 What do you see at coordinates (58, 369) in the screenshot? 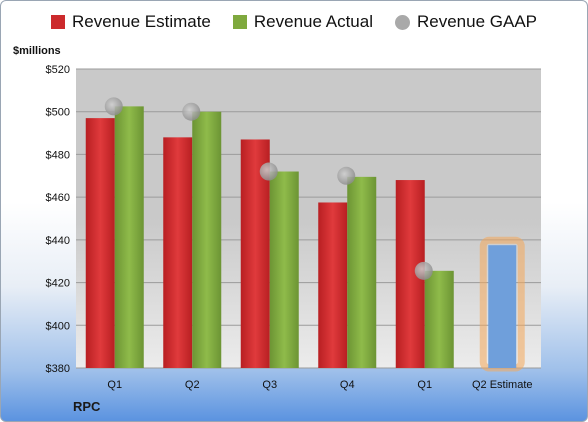
I see `y-tick-label: $380` at bounding box center [58, 369].